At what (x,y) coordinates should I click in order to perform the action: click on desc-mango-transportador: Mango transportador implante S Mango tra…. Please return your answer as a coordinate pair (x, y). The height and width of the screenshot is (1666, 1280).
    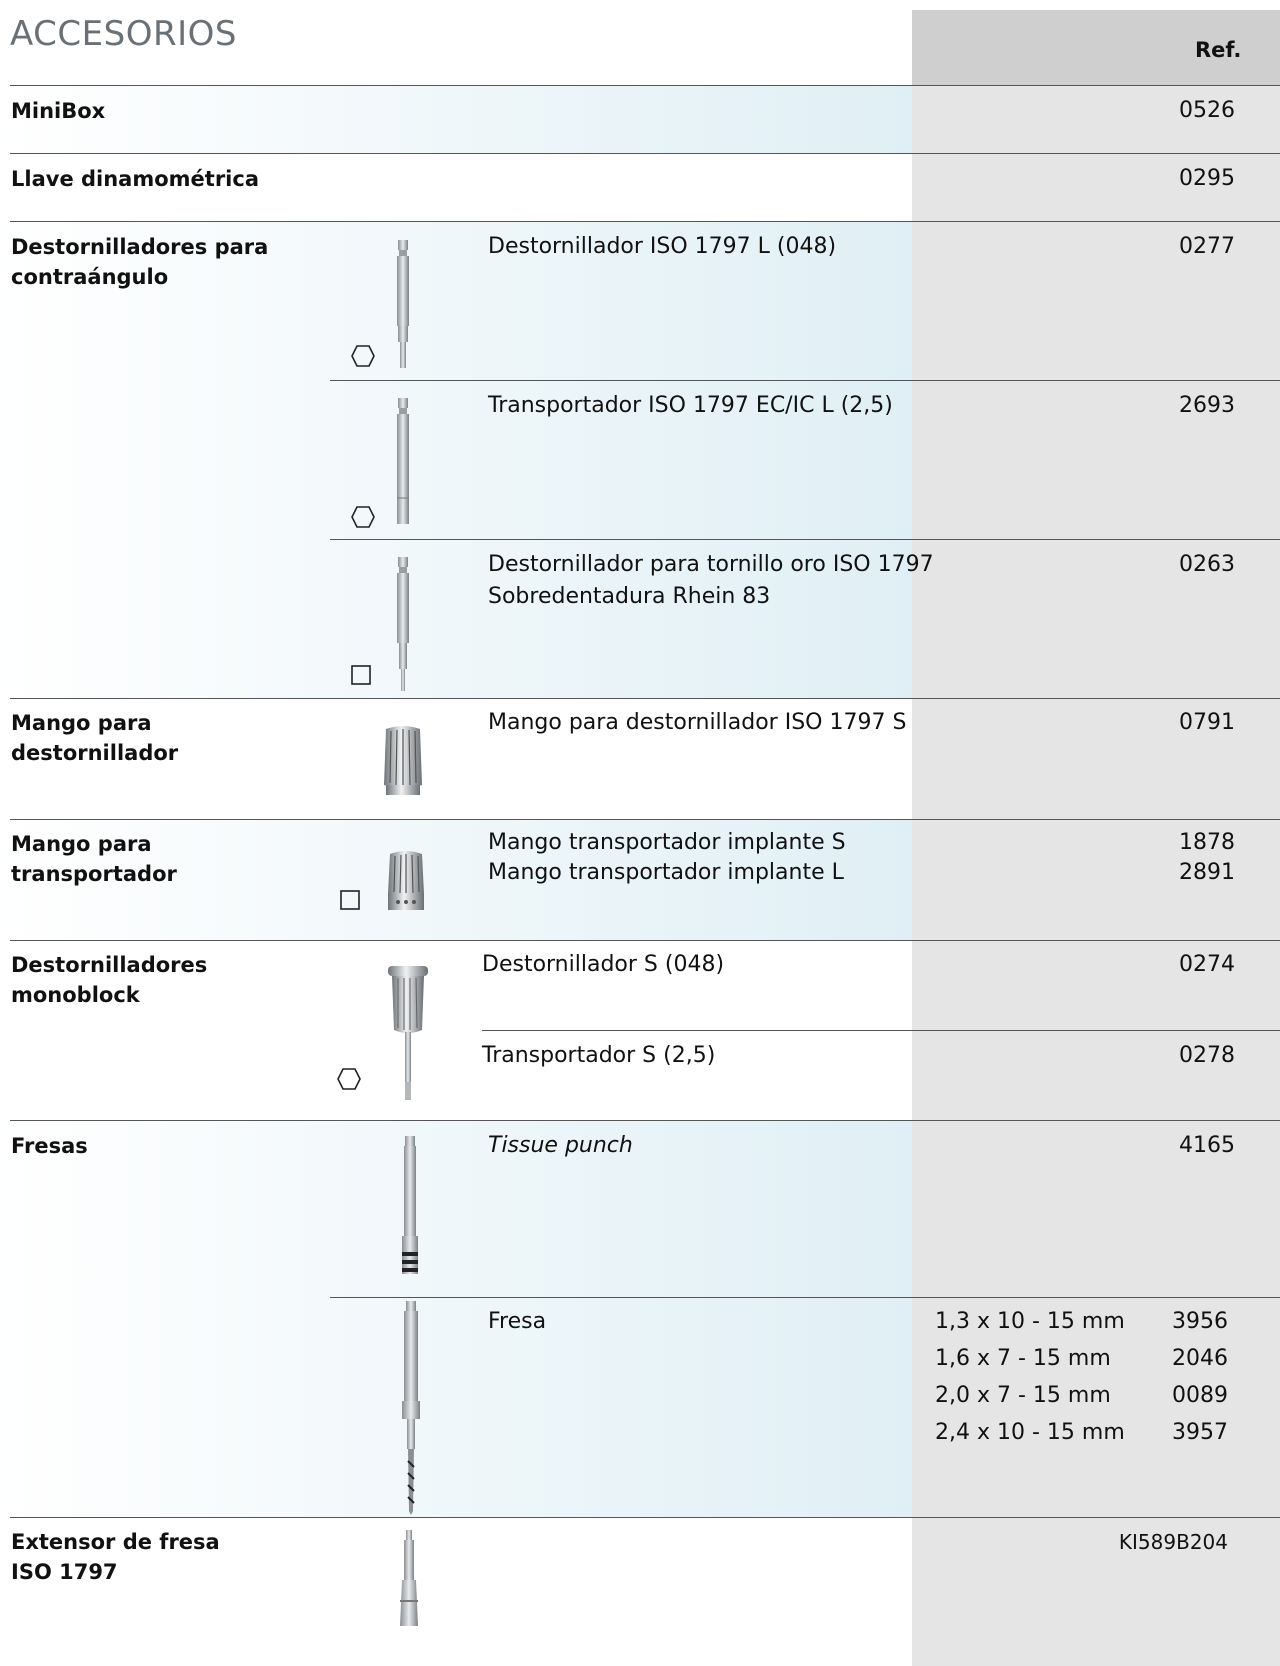
    Looking at the image, I should click on (667, 858).